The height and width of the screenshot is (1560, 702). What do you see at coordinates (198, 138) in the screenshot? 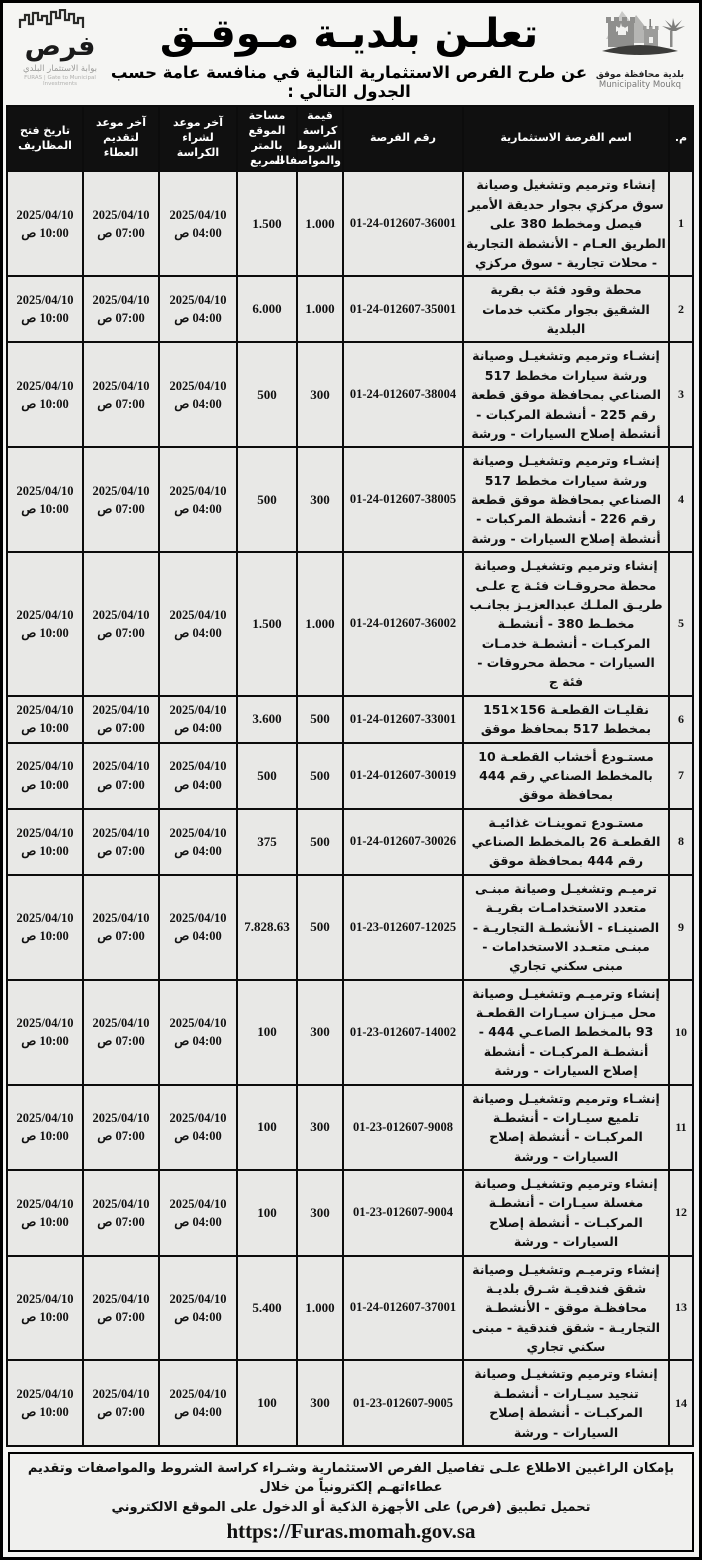
I see `col-header-buy-deadline: آخر موعد لشراء الكراسة` at bounding box center [198, 138].